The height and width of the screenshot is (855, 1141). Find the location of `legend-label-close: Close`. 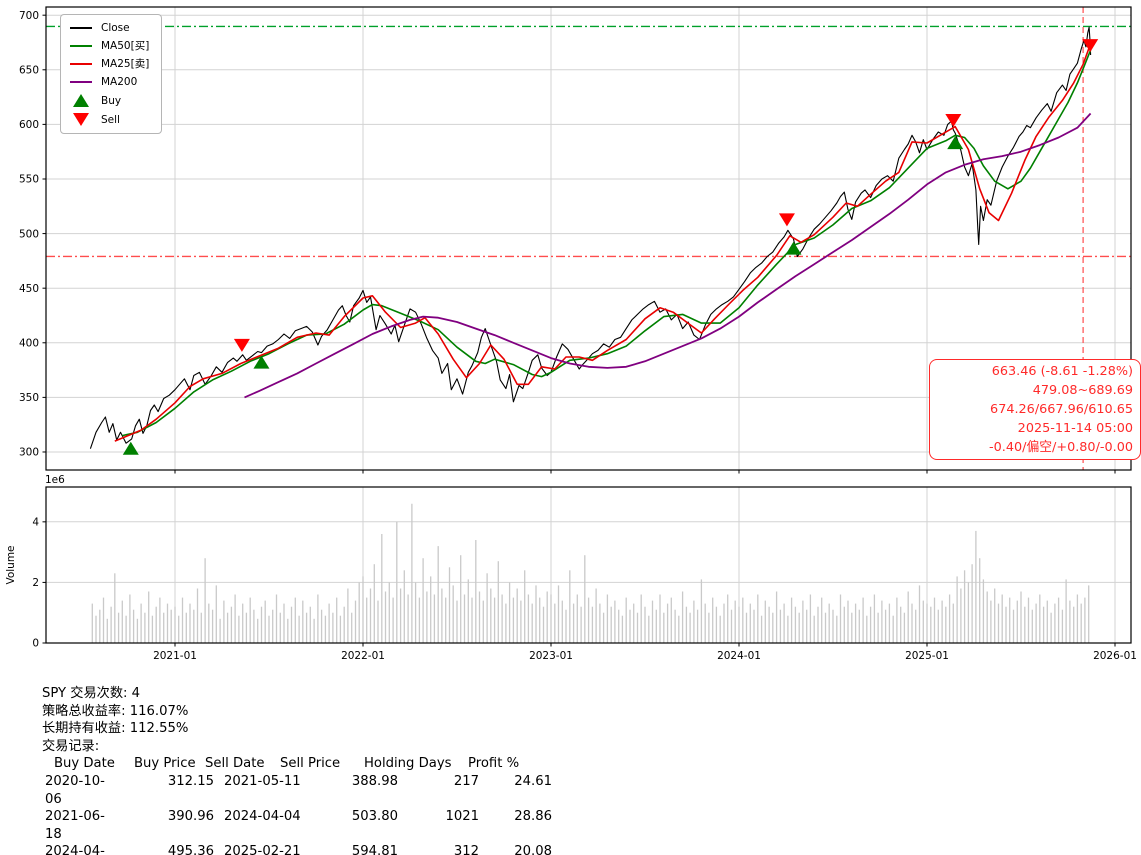

legend-label-close: Close is located at coordinates (115, 28).